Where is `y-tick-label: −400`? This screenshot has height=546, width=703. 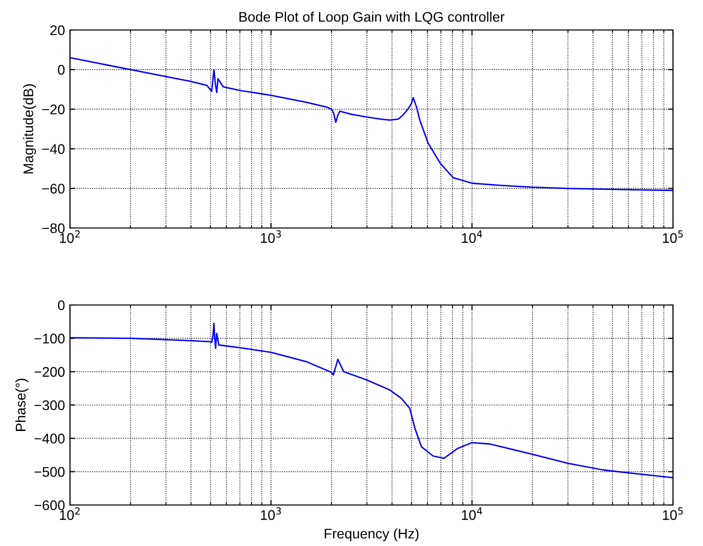
y-tick-label: −400 is located at coordinates (49, 439).